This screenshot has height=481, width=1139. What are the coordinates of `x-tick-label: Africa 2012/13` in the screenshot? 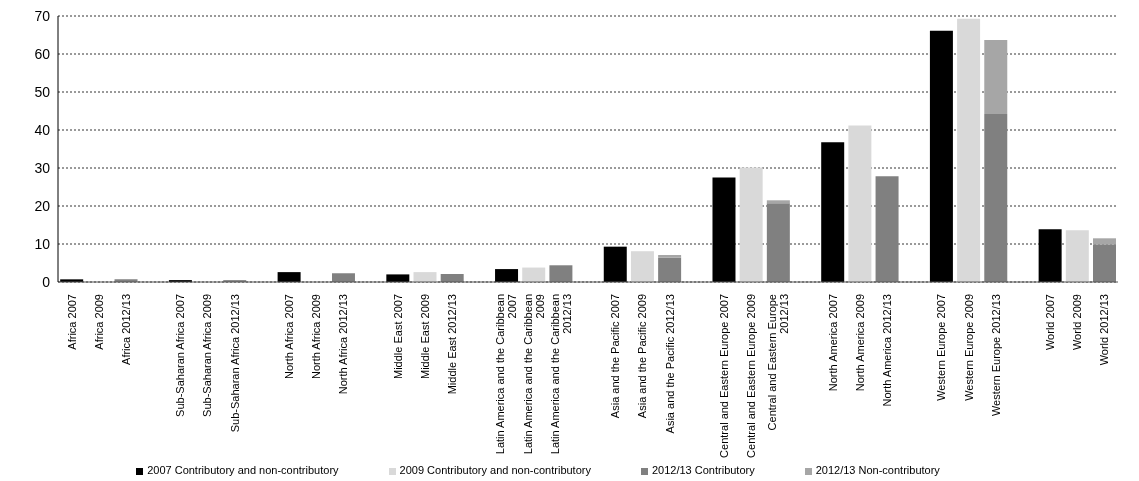 It's located at (125, 329).